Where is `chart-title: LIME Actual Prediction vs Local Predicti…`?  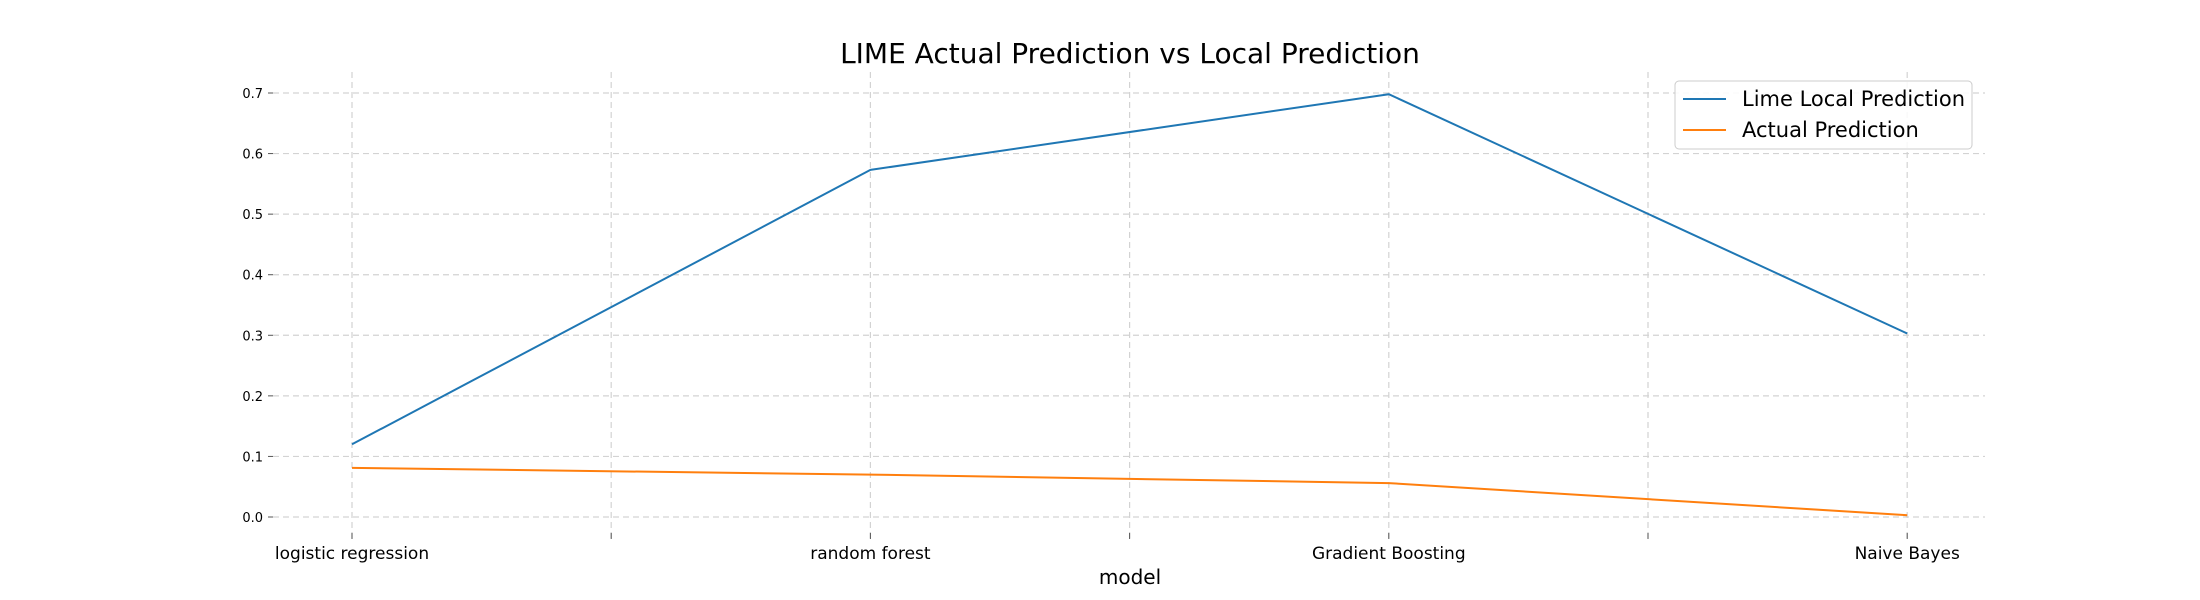
chart-title: LIME Actual Prediction vs Local Predicti… is located at coordinates (1130, 53).